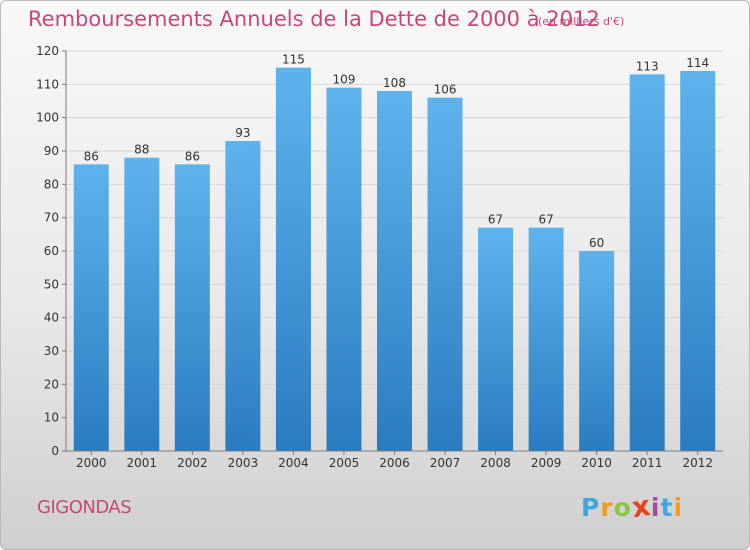 Image resolution: width=750 pixels, height=550 pixels. Describe the element at coordinates (293, 463) in the screenshot. I see `x-tick-label: 2004` at that location.